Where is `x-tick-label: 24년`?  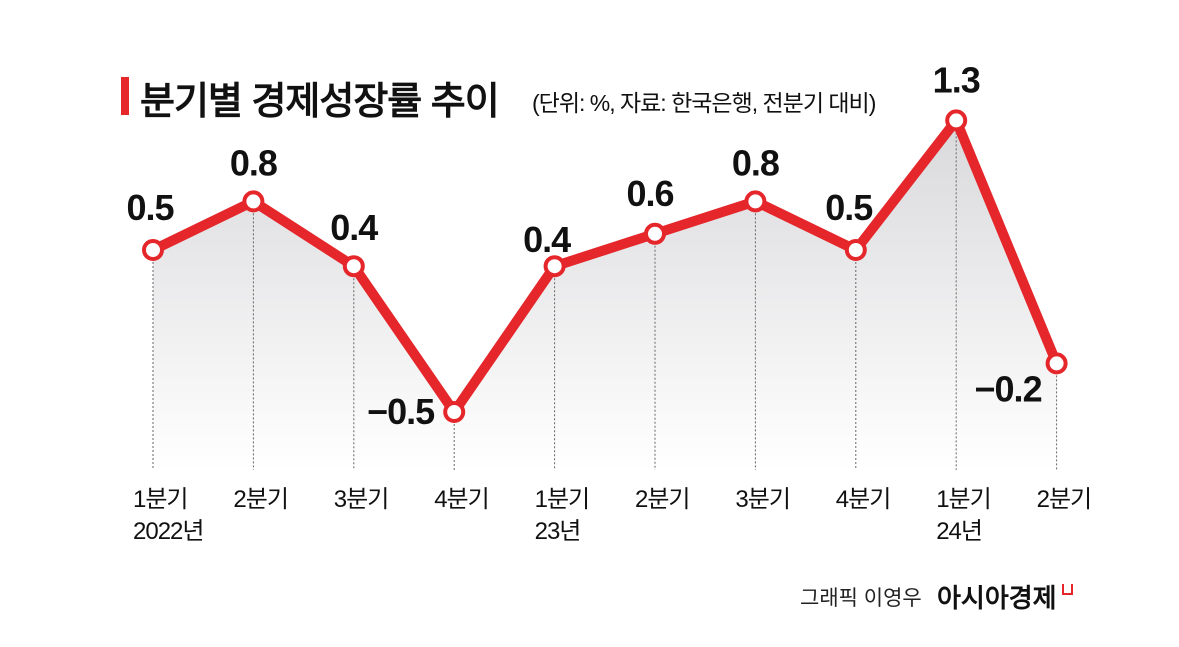
x-tick-label: 24년 is located at coordinates (959, 531).